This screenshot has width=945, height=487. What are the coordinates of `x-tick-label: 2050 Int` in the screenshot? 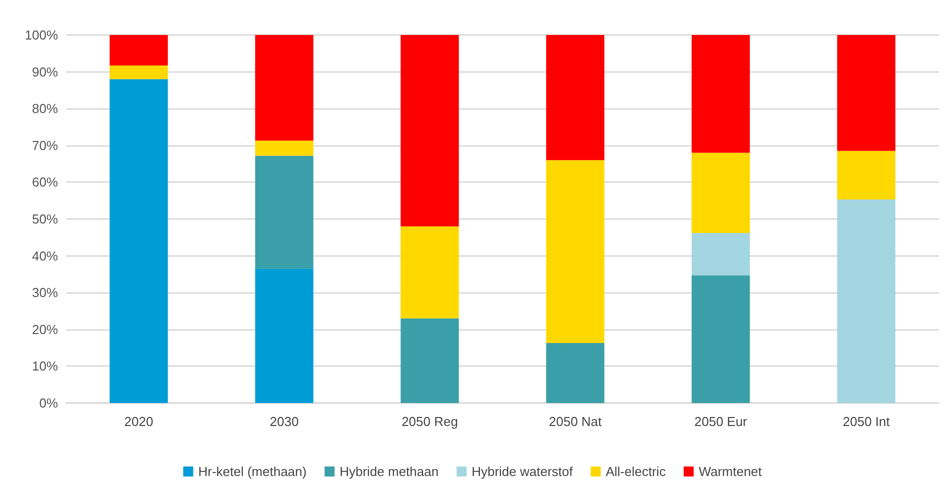 It's located at (866, 421).